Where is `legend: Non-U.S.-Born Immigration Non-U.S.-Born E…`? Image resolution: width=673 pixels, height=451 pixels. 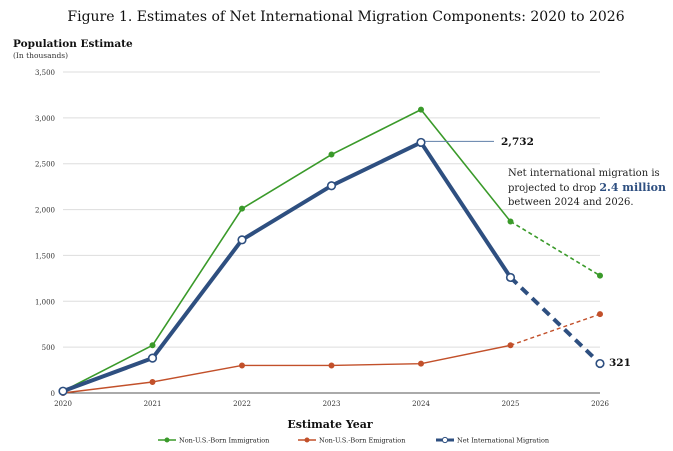 legend: Non-U.S.-Born Immigration Non-U.S.-Born E… is located at coordinates (353, 441).